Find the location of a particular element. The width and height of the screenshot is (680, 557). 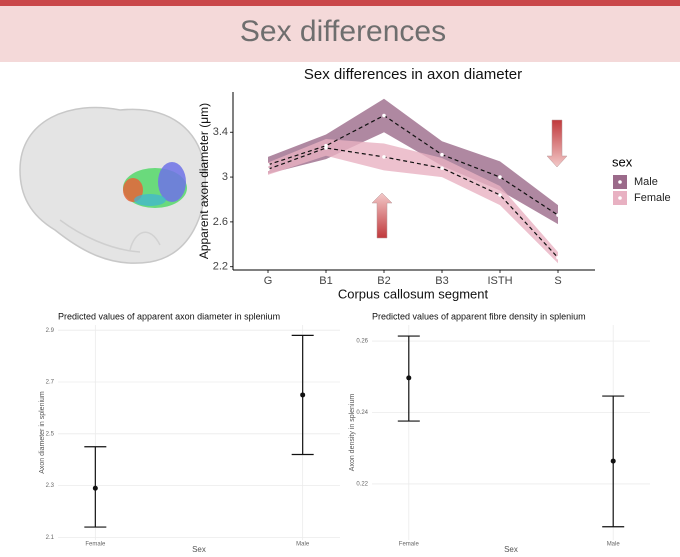

x-tick-label: B2 is located at coordinates (383, 281).